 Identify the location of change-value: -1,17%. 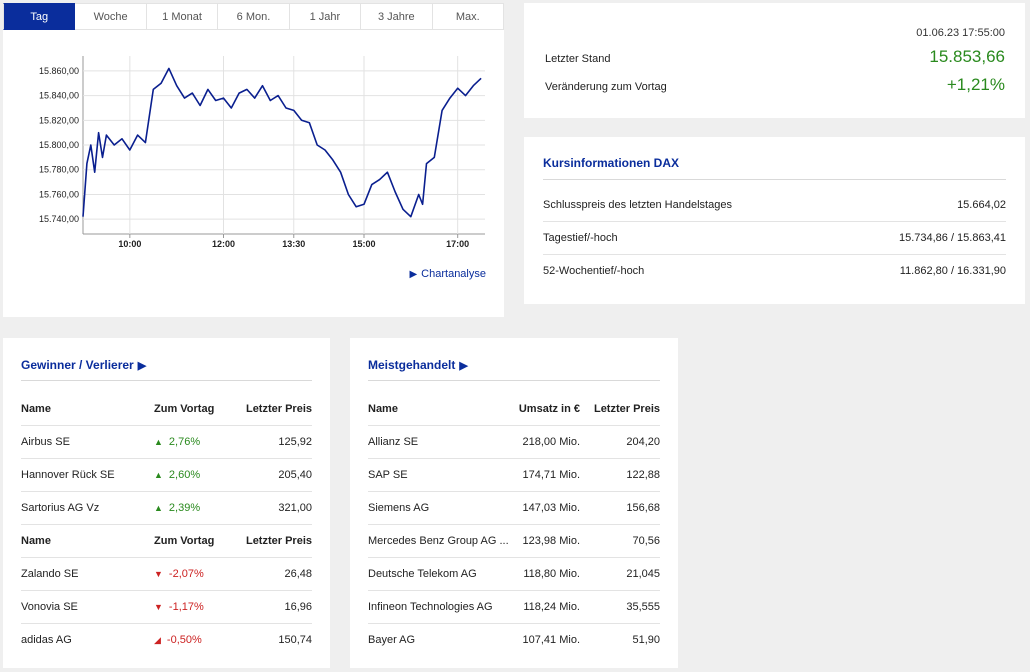
(186, 607).